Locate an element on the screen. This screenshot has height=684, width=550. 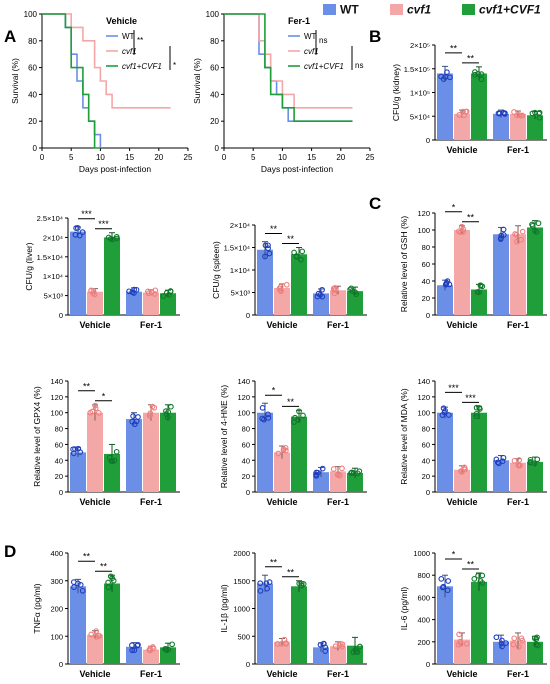
y-axis-label: CFU/g (kidney) is located at coordinates (396, 92).